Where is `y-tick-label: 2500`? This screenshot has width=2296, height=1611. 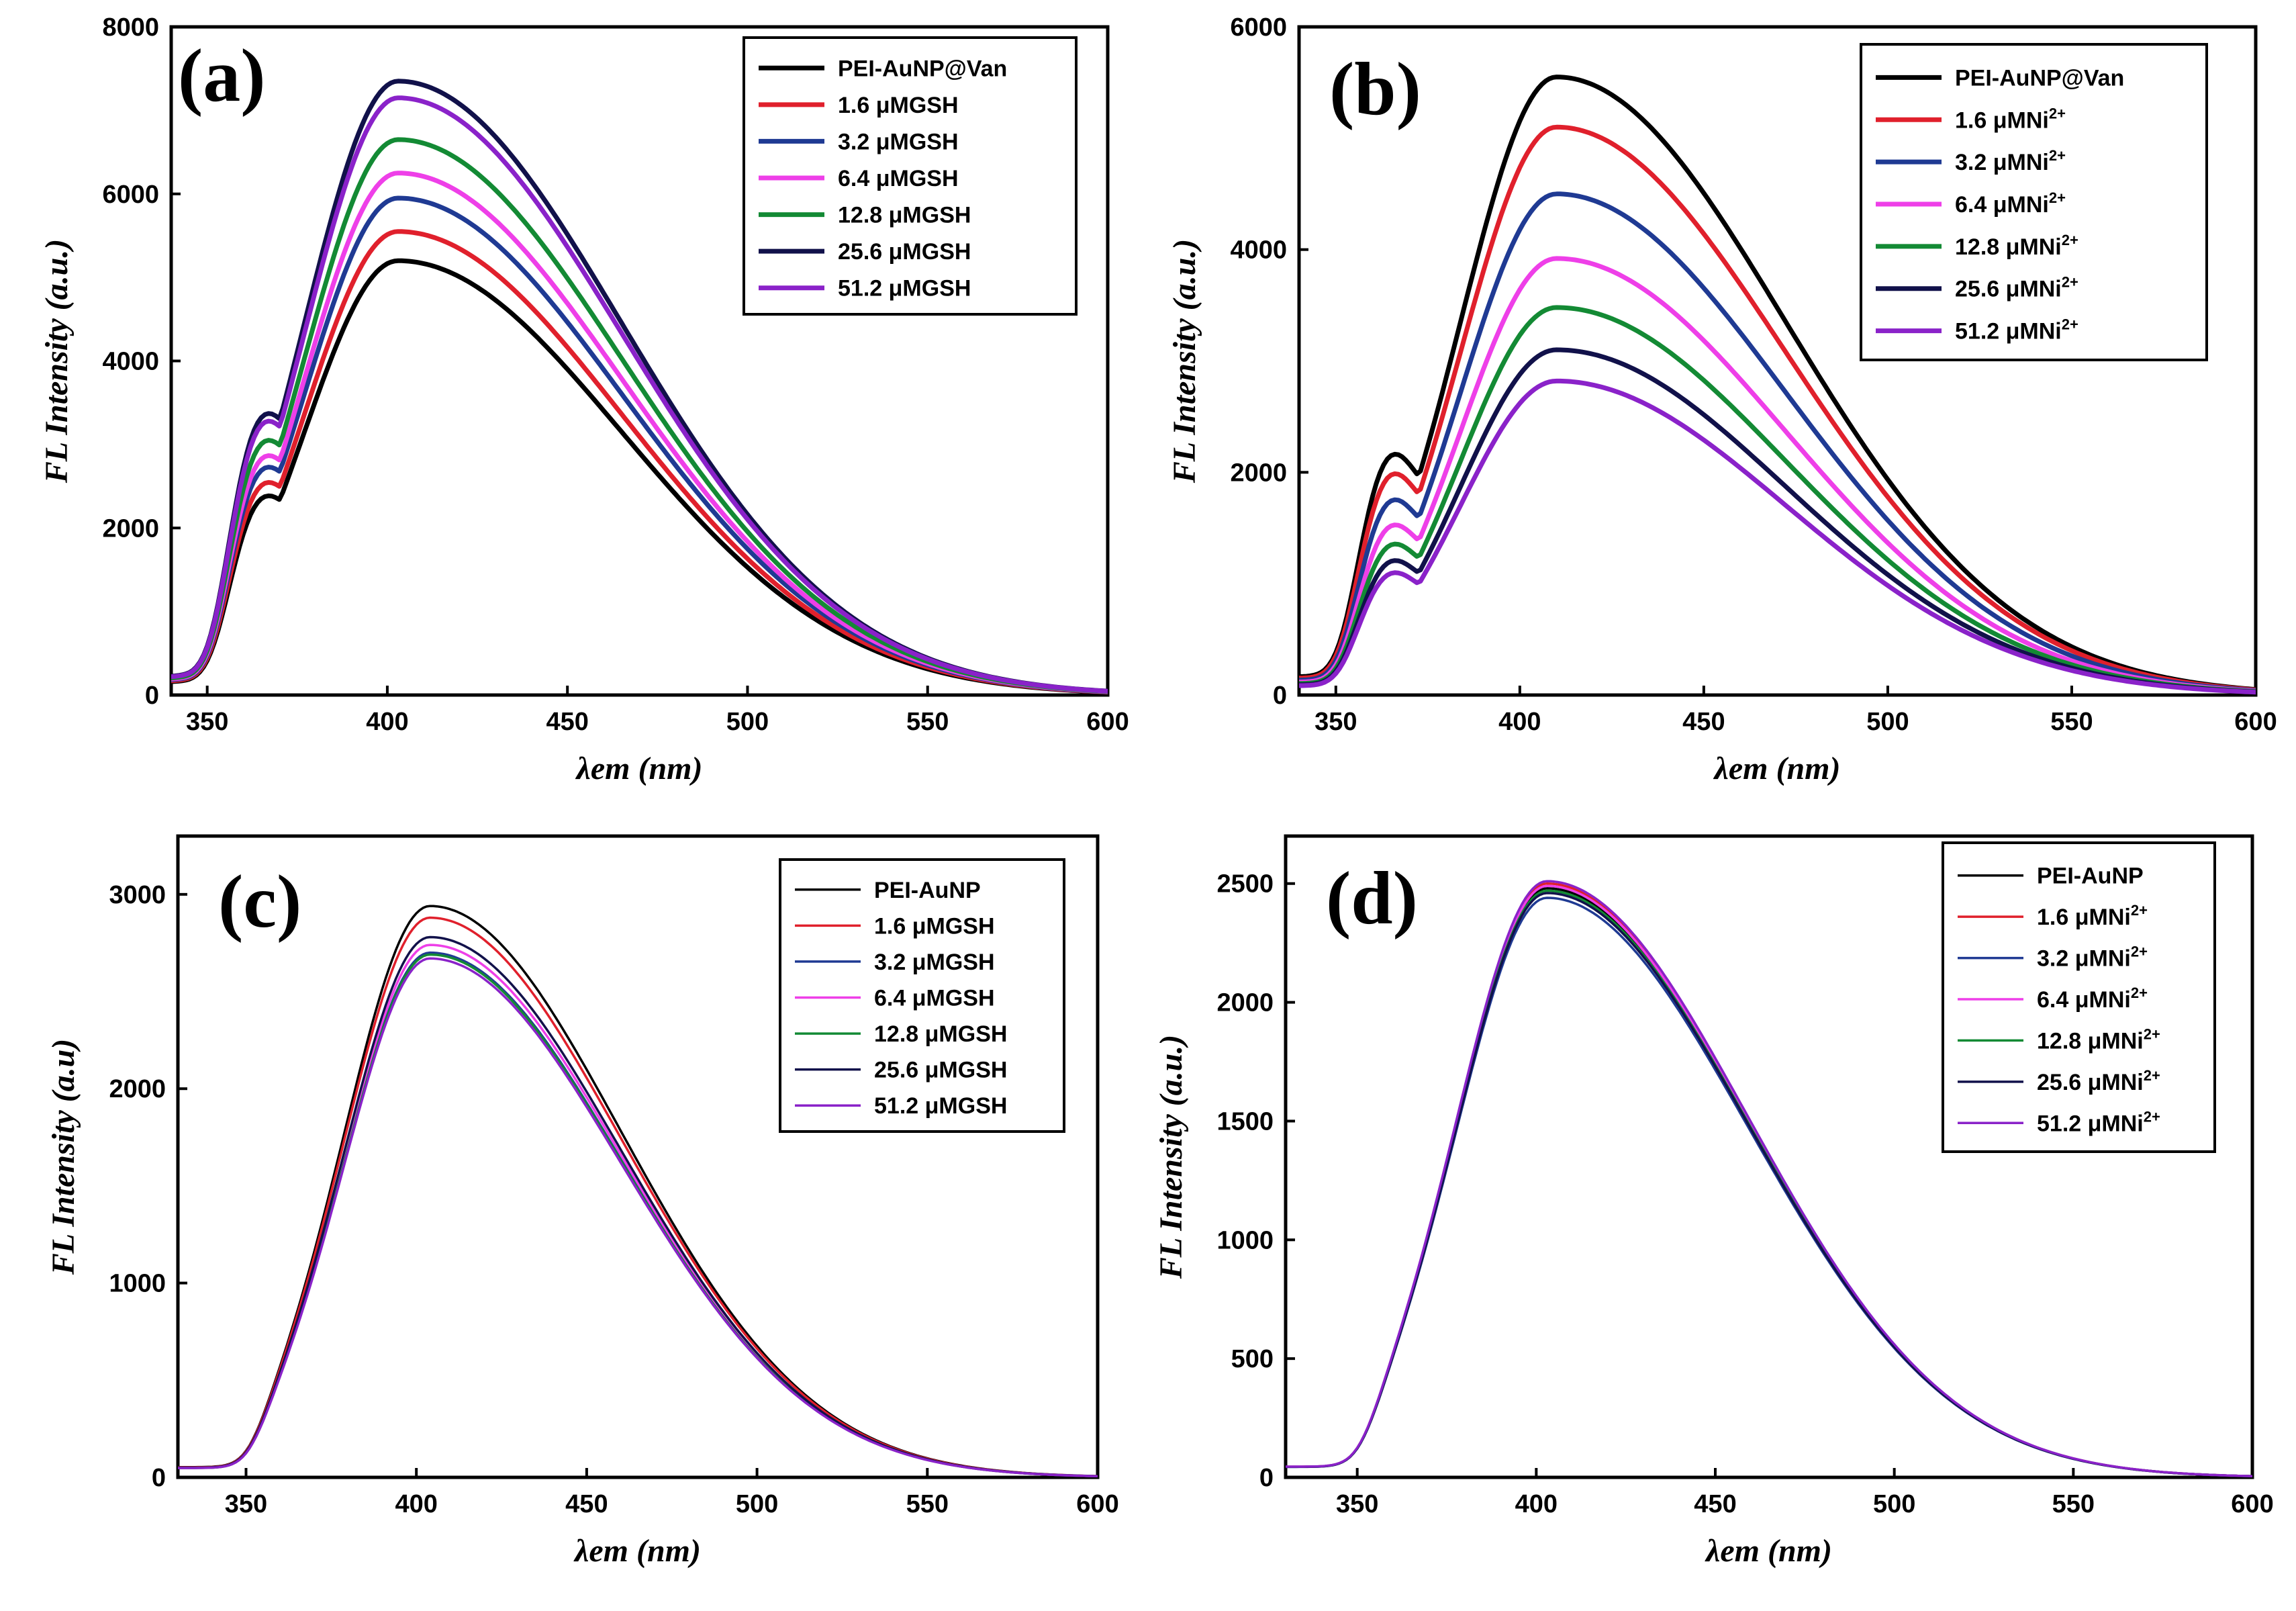
y-tick-label: 2500 is located at coordinates (1245, 884).